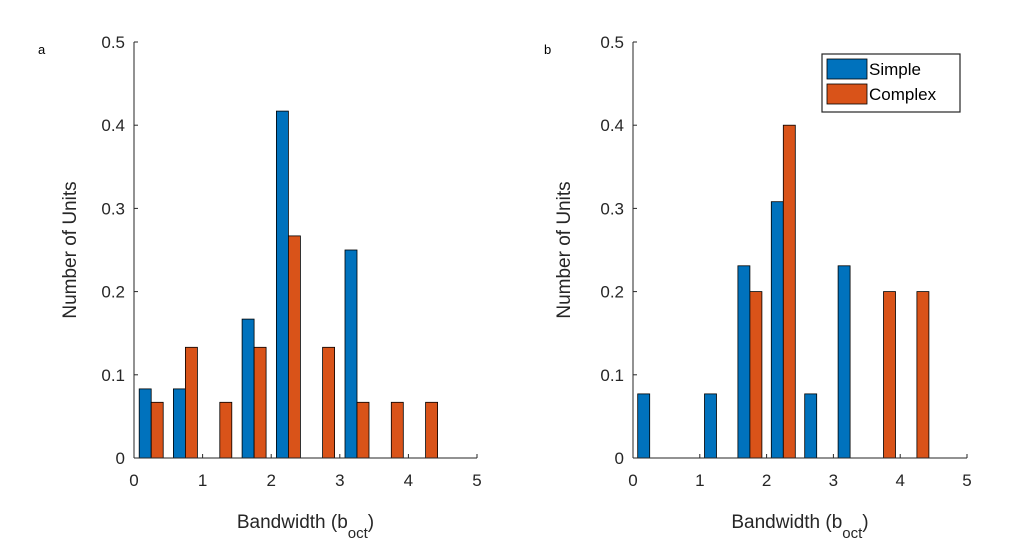 The height and width of the screenshot is (546, 1029). I want to click on legend-label: Simple, so click(895, 69).